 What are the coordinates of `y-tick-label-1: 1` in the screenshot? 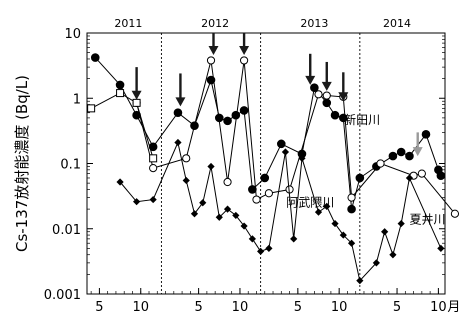 It's located at (77, 99).